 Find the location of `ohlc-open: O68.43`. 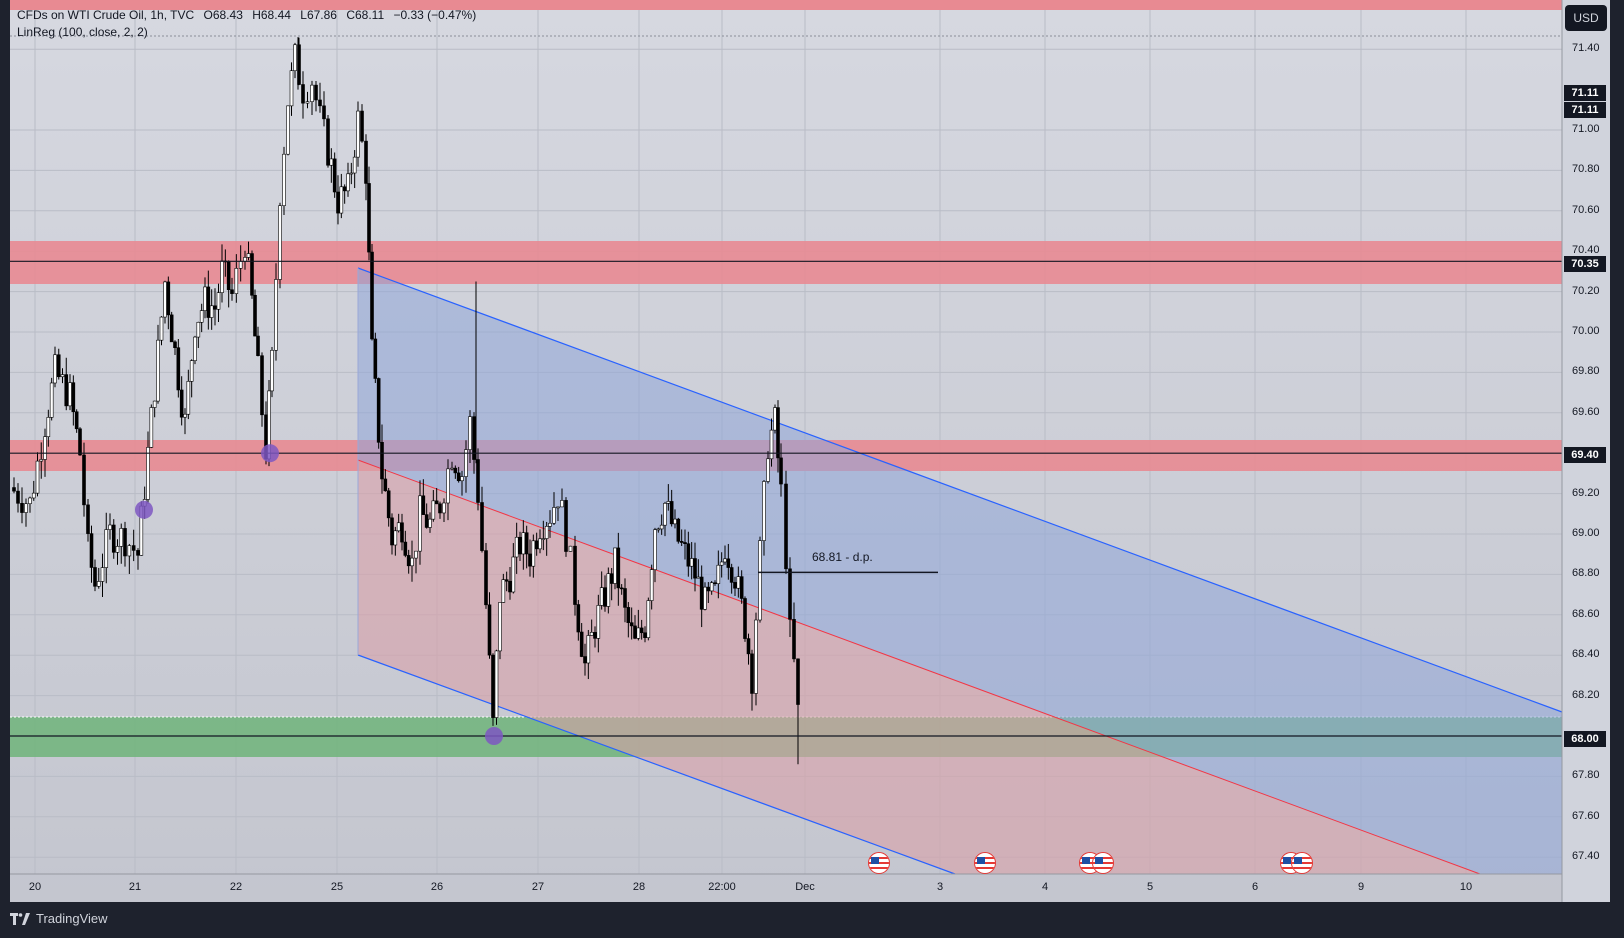

ohlc-open: O68.43 is located at coordinates (223, 15).